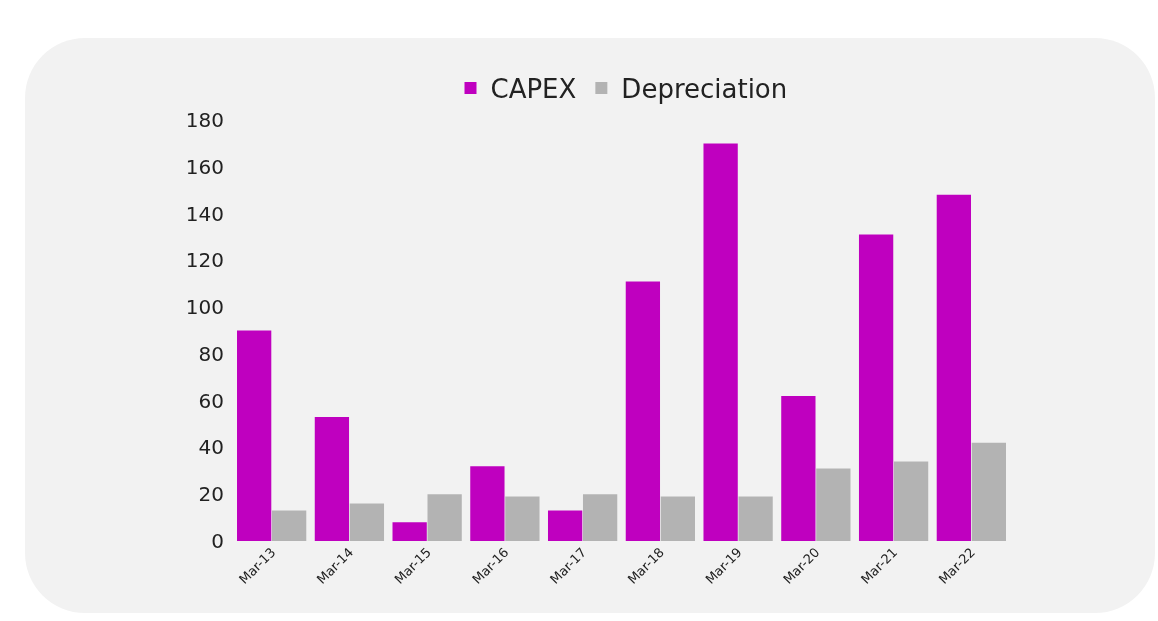  What do you see at coordinates (204, 260) in the screenshot?
I see `y-tick-label: 120` at bounding box center [204, 260].